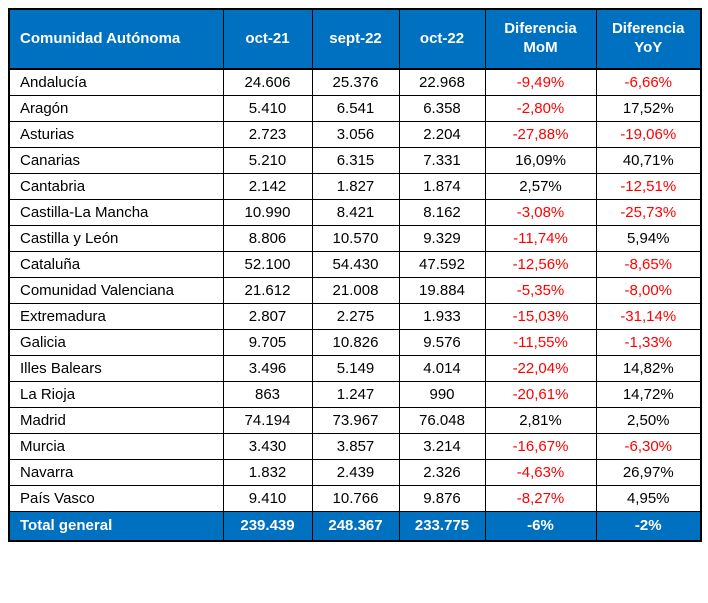 This screenshot has width=708, height=603. Describe the element at coordinates (116, 342) in the screenshot. I see `community-name: Galicia` at that location.